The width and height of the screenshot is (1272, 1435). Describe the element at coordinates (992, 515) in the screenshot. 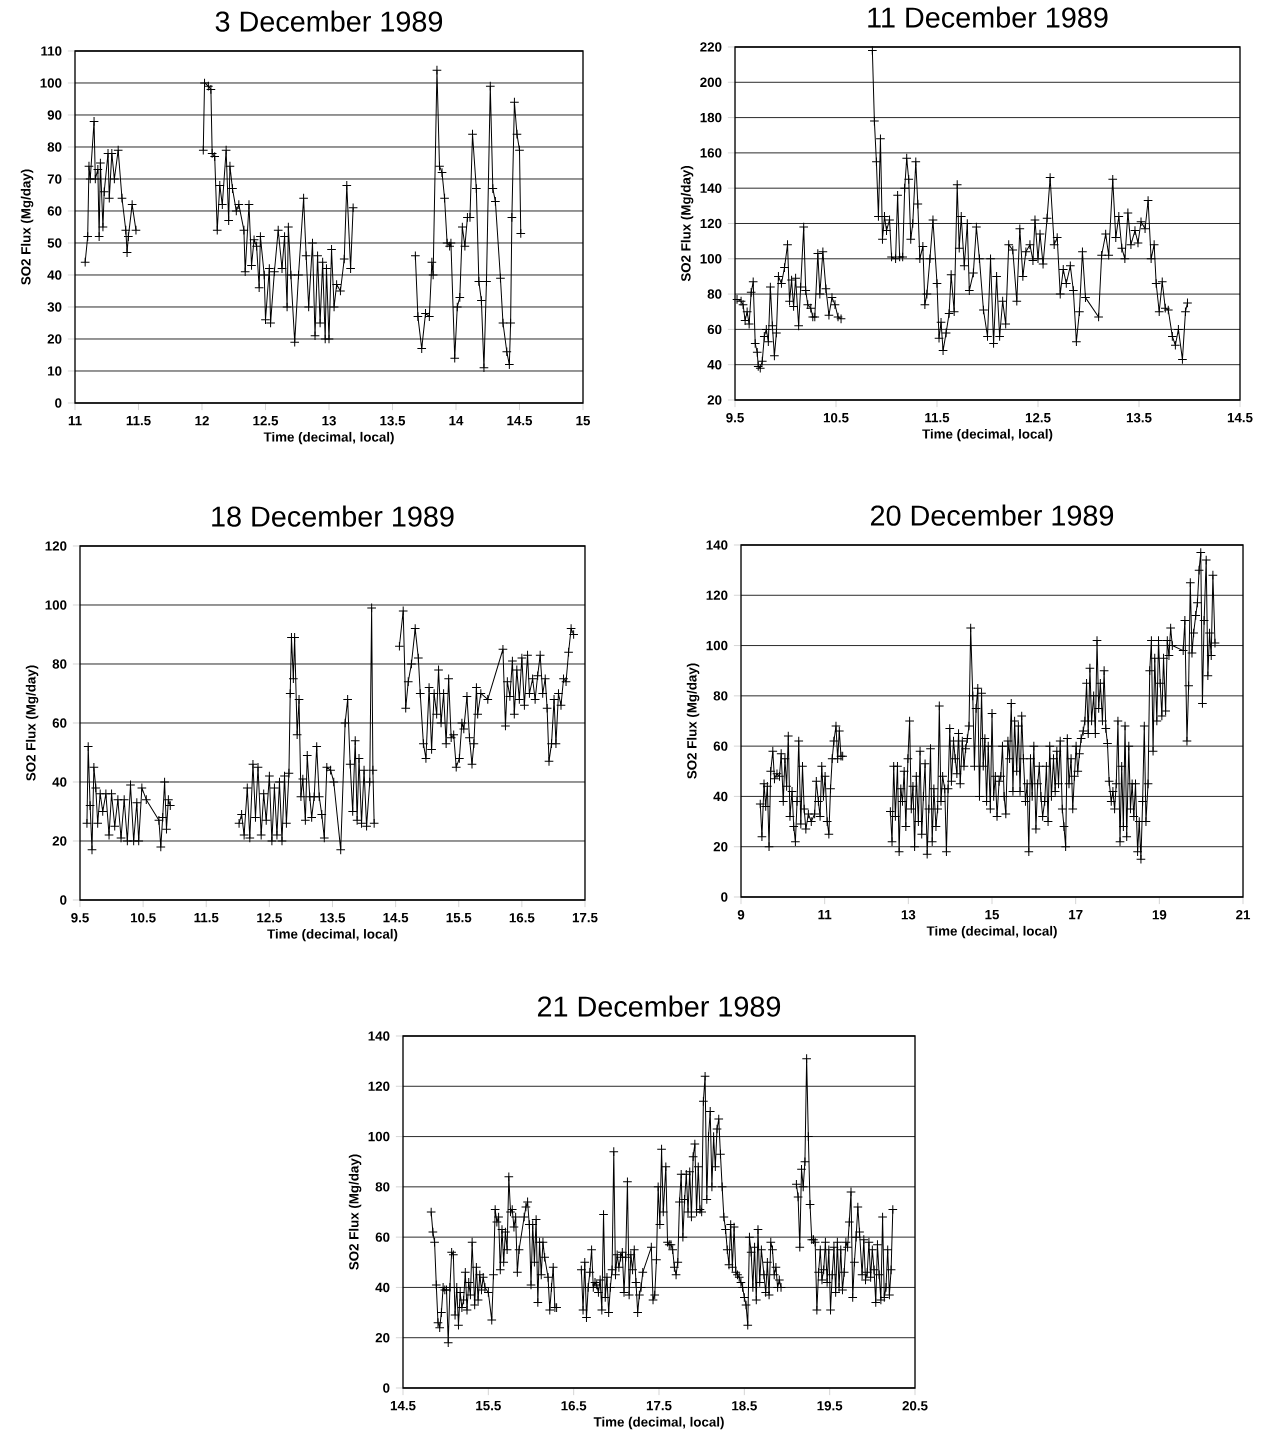

I see `chart-title: 20 December 1989` at that location.